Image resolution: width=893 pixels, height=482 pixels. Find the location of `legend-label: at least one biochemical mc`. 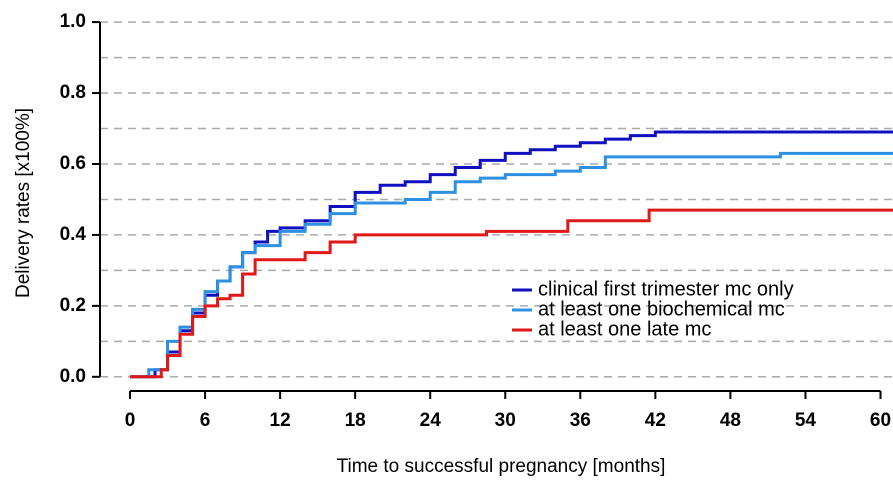

legend-label: at least one biochemical mc is located at coordinates (661, 309).